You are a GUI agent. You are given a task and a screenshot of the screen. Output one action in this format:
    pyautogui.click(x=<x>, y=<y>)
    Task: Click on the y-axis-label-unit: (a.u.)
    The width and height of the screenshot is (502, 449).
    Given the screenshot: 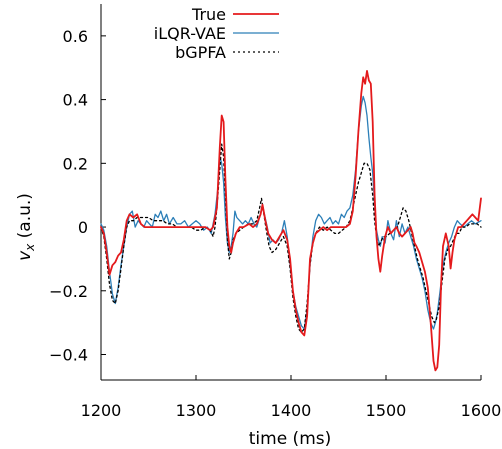 What is the action you would take?
    pyautogui.click(x=25, y=218)
    